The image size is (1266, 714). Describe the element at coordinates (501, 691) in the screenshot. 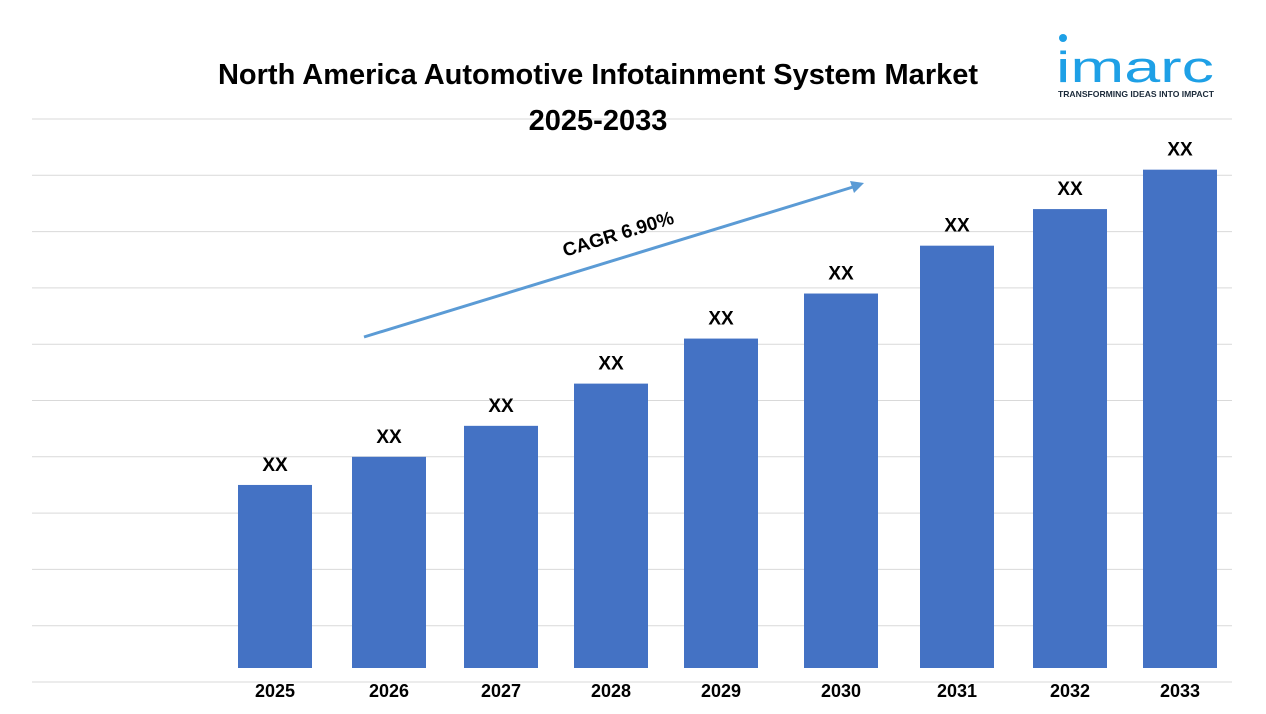

I see `x-tick-2027: 2027` at that location.